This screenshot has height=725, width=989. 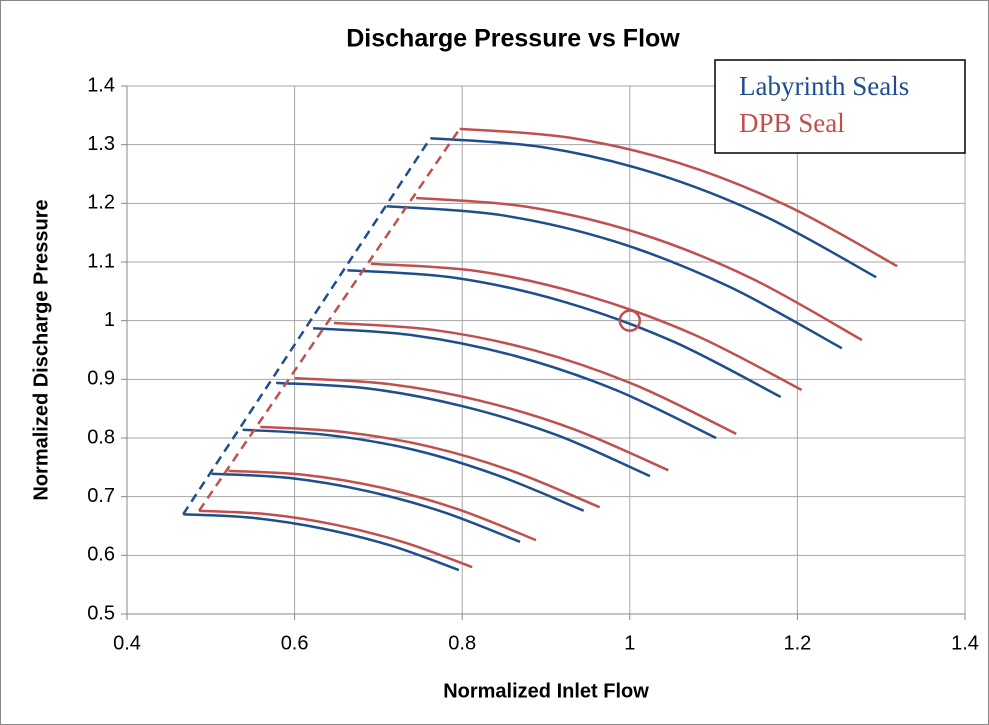 I want to click on y-tick-label: 0.6, so click(x=101, y=555).